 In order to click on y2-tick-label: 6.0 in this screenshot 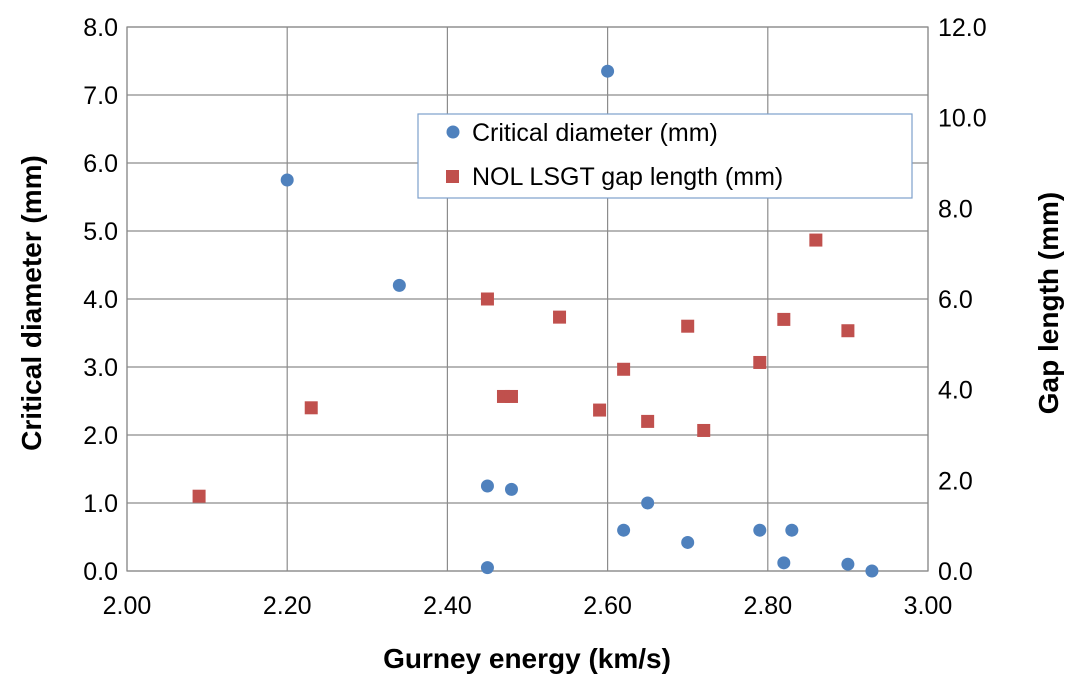, I will do `click(955, 300)`.